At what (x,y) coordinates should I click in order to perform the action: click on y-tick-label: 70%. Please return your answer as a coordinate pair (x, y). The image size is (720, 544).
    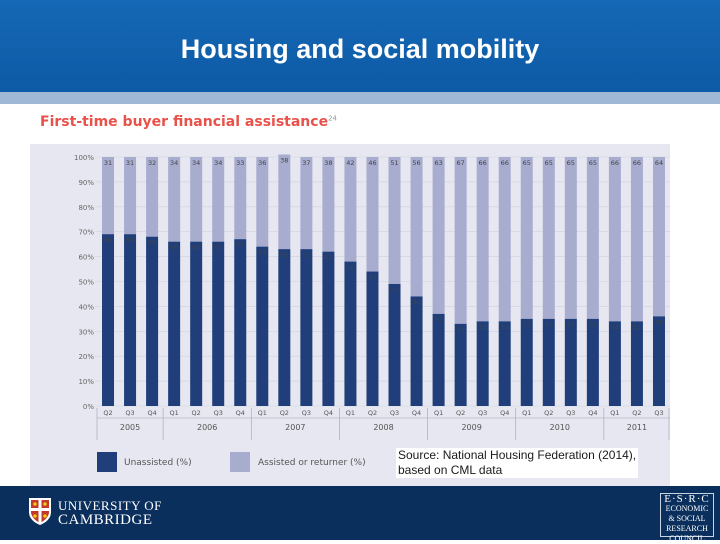
    Looking at the image, I should click on (86, 233).